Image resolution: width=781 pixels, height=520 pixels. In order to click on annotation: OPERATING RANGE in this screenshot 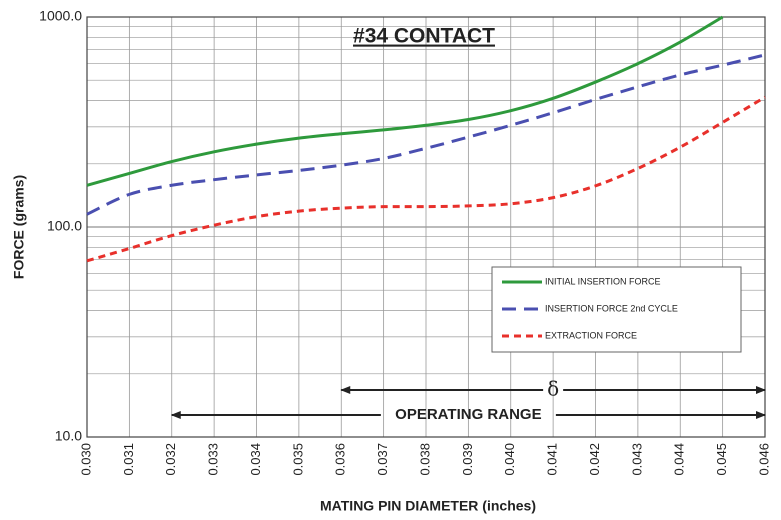, I will do `click(468, 414)`.